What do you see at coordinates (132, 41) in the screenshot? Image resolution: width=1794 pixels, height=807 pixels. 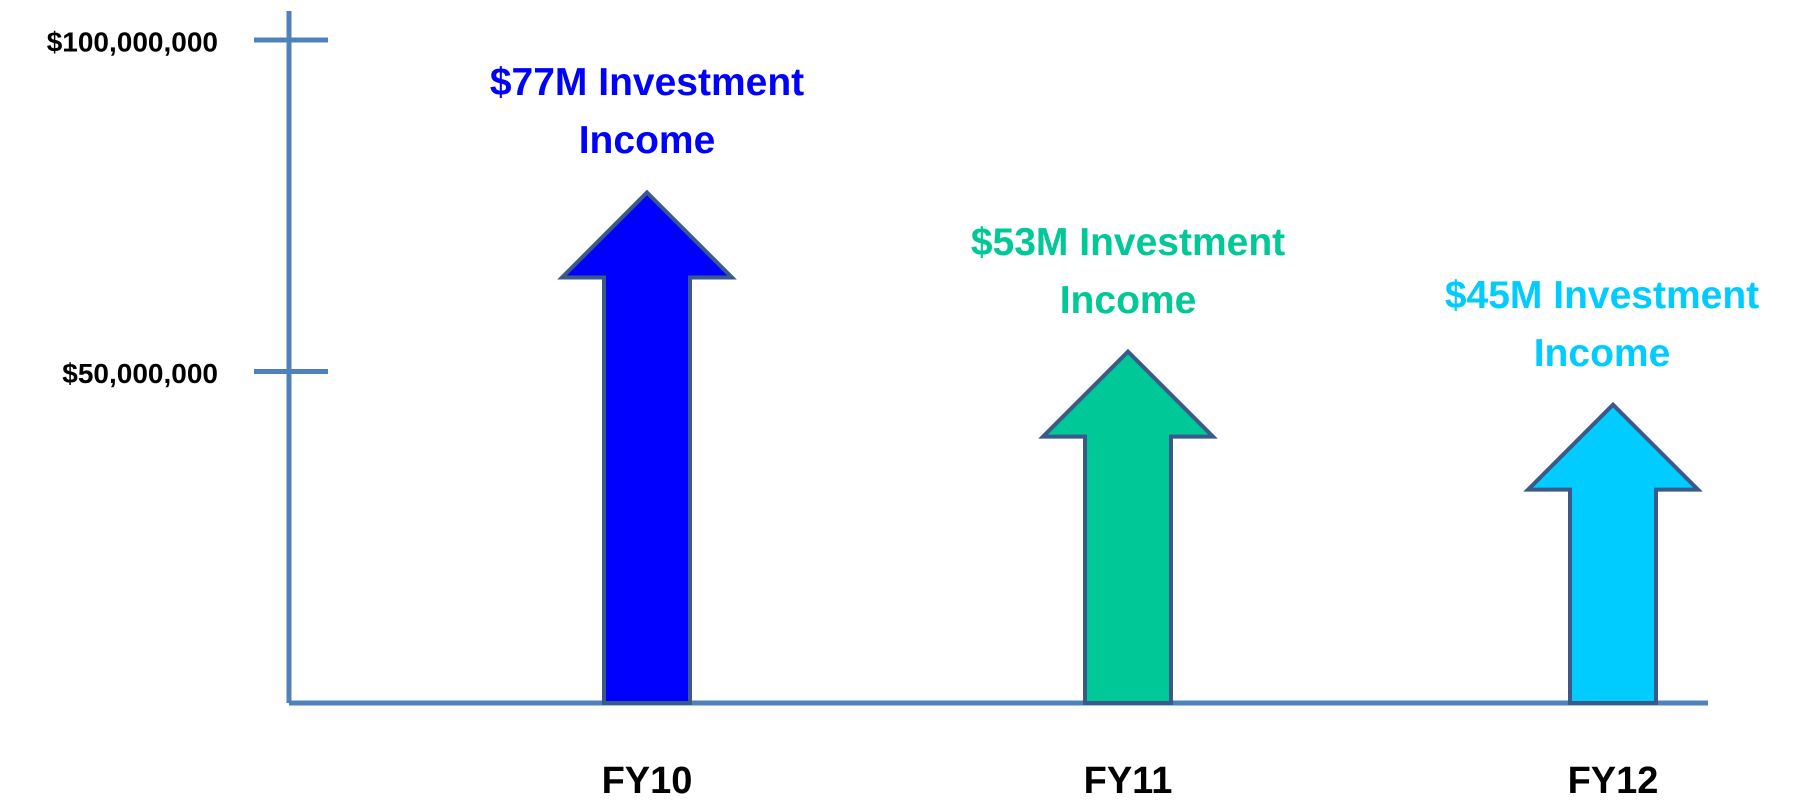 I see `y-tick-label: $100,000,000` at bounding box center [132, 41].